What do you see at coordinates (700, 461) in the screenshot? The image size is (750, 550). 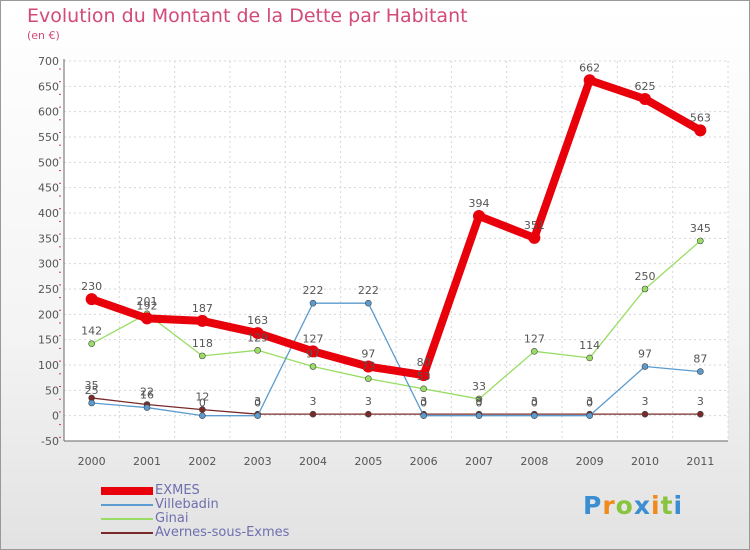 I see `x-tick-label: 2011` at bounding box center [700, 461].